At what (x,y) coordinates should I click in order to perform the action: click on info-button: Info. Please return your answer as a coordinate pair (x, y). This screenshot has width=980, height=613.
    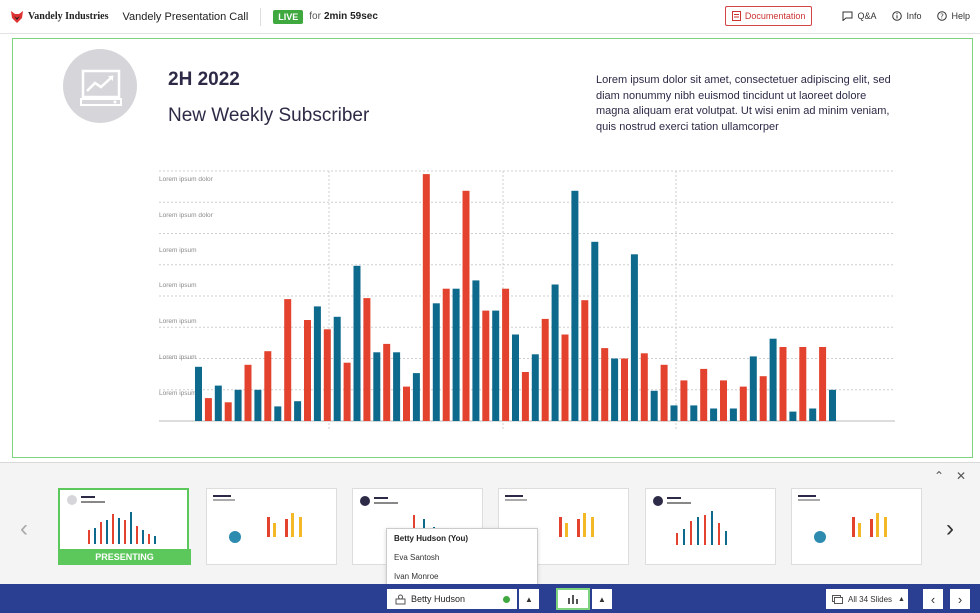
    Looking at the image, I should click on (906, 16).